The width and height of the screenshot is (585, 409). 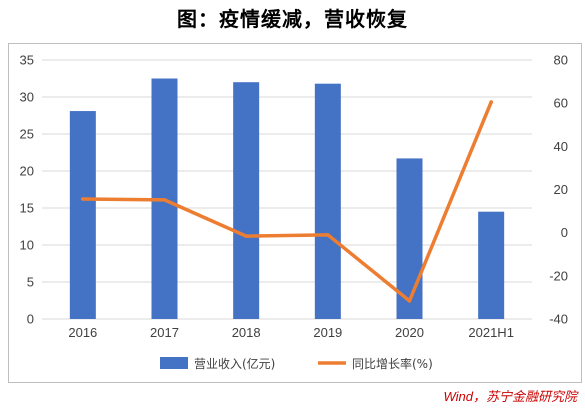 I want to click on right-axis-tick-label: -20, so click(x=558, y=275).